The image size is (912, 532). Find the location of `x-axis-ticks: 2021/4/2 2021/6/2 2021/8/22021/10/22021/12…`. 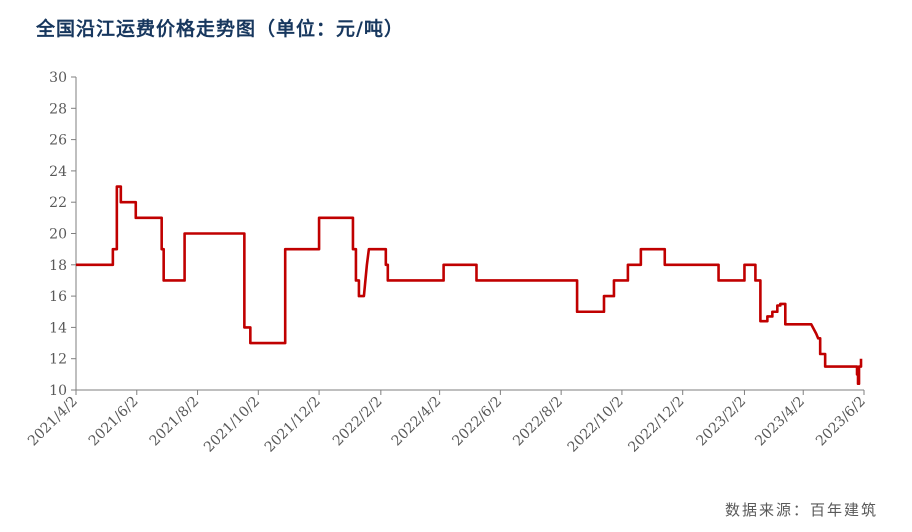

x-axis-ticks: 2021/4/2 2021/6/2 2021/8/22021/10/22021/12… is located at coordinates (447, 423).